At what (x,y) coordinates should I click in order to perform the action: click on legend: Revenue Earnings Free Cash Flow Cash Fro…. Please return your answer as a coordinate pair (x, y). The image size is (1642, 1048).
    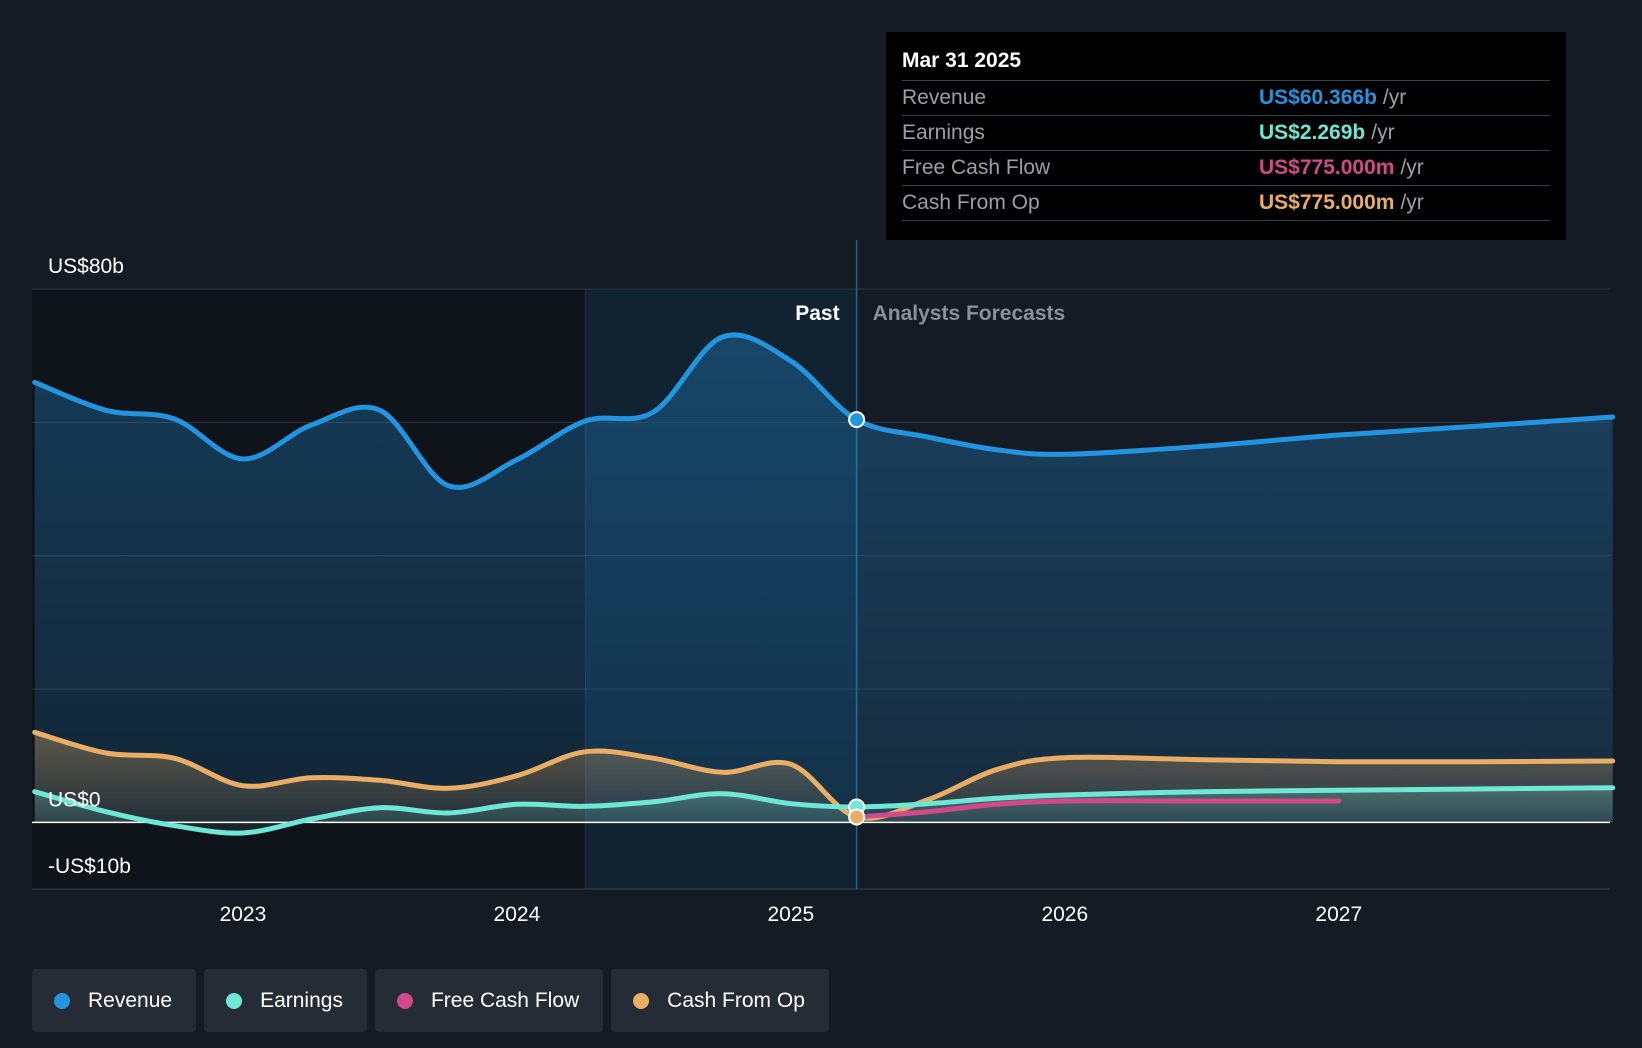
    Looking at the image, I should click on (430, 1000).